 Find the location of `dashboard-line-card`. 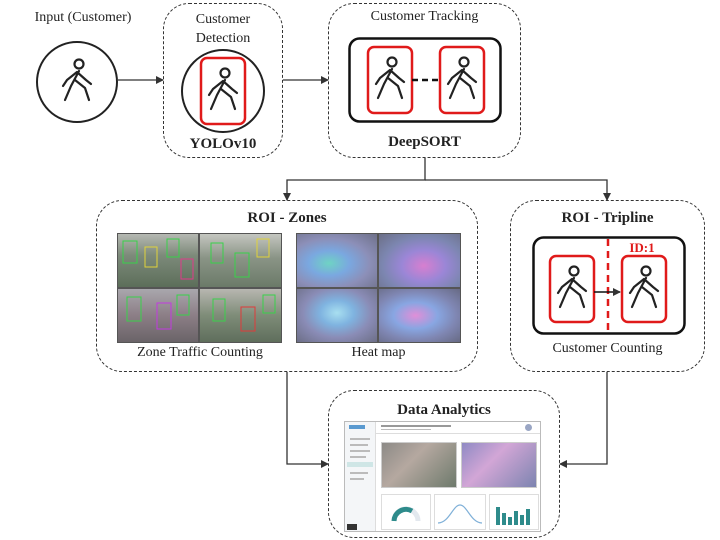

dashboard-line-card is located at coordinates (460, 512).